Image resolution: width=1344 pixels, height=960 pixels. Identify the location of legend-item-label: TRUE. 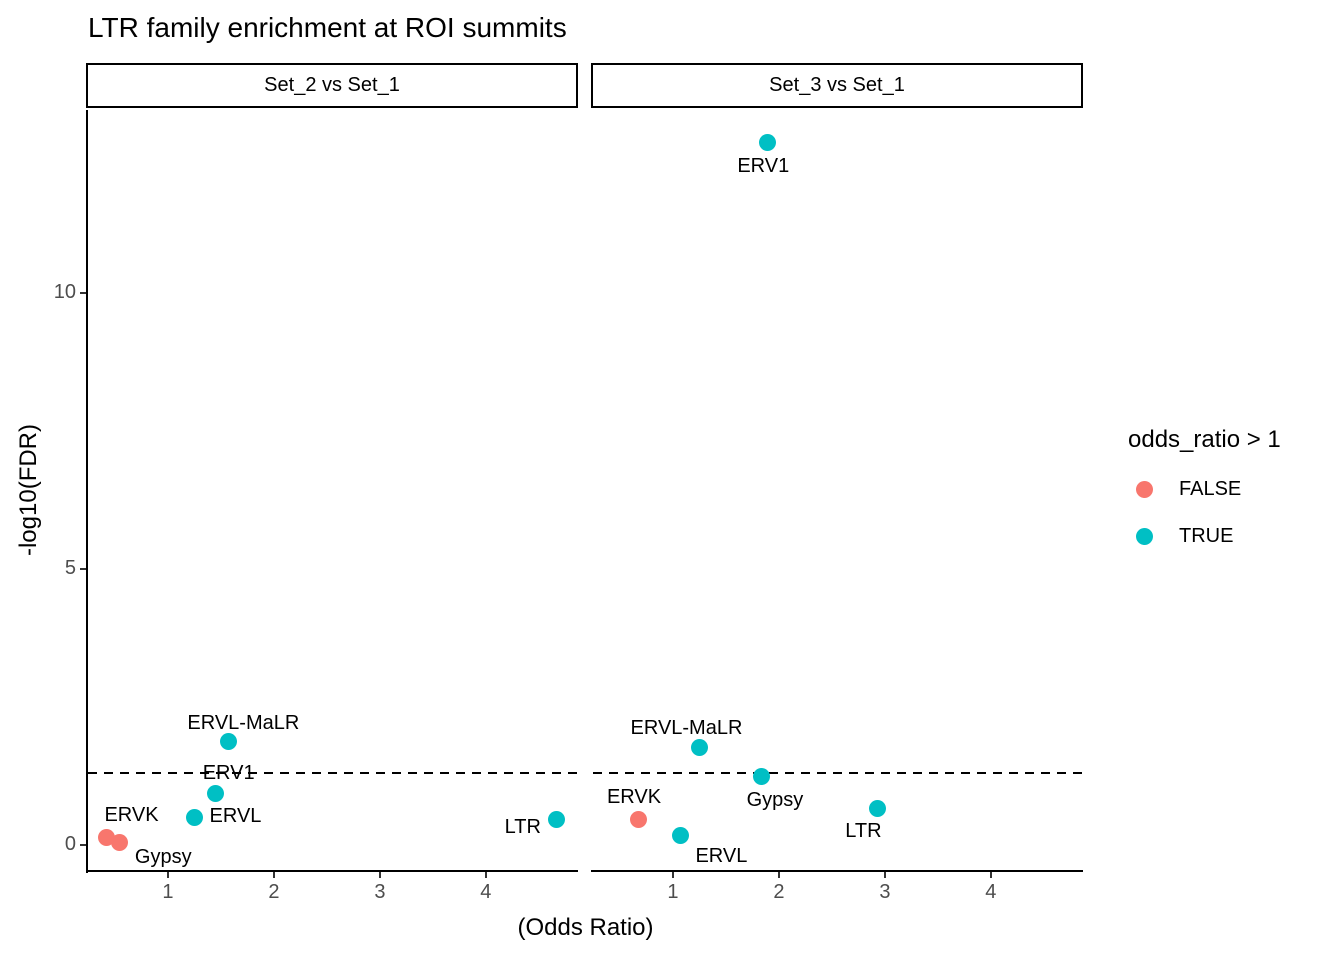
(1206, 535).